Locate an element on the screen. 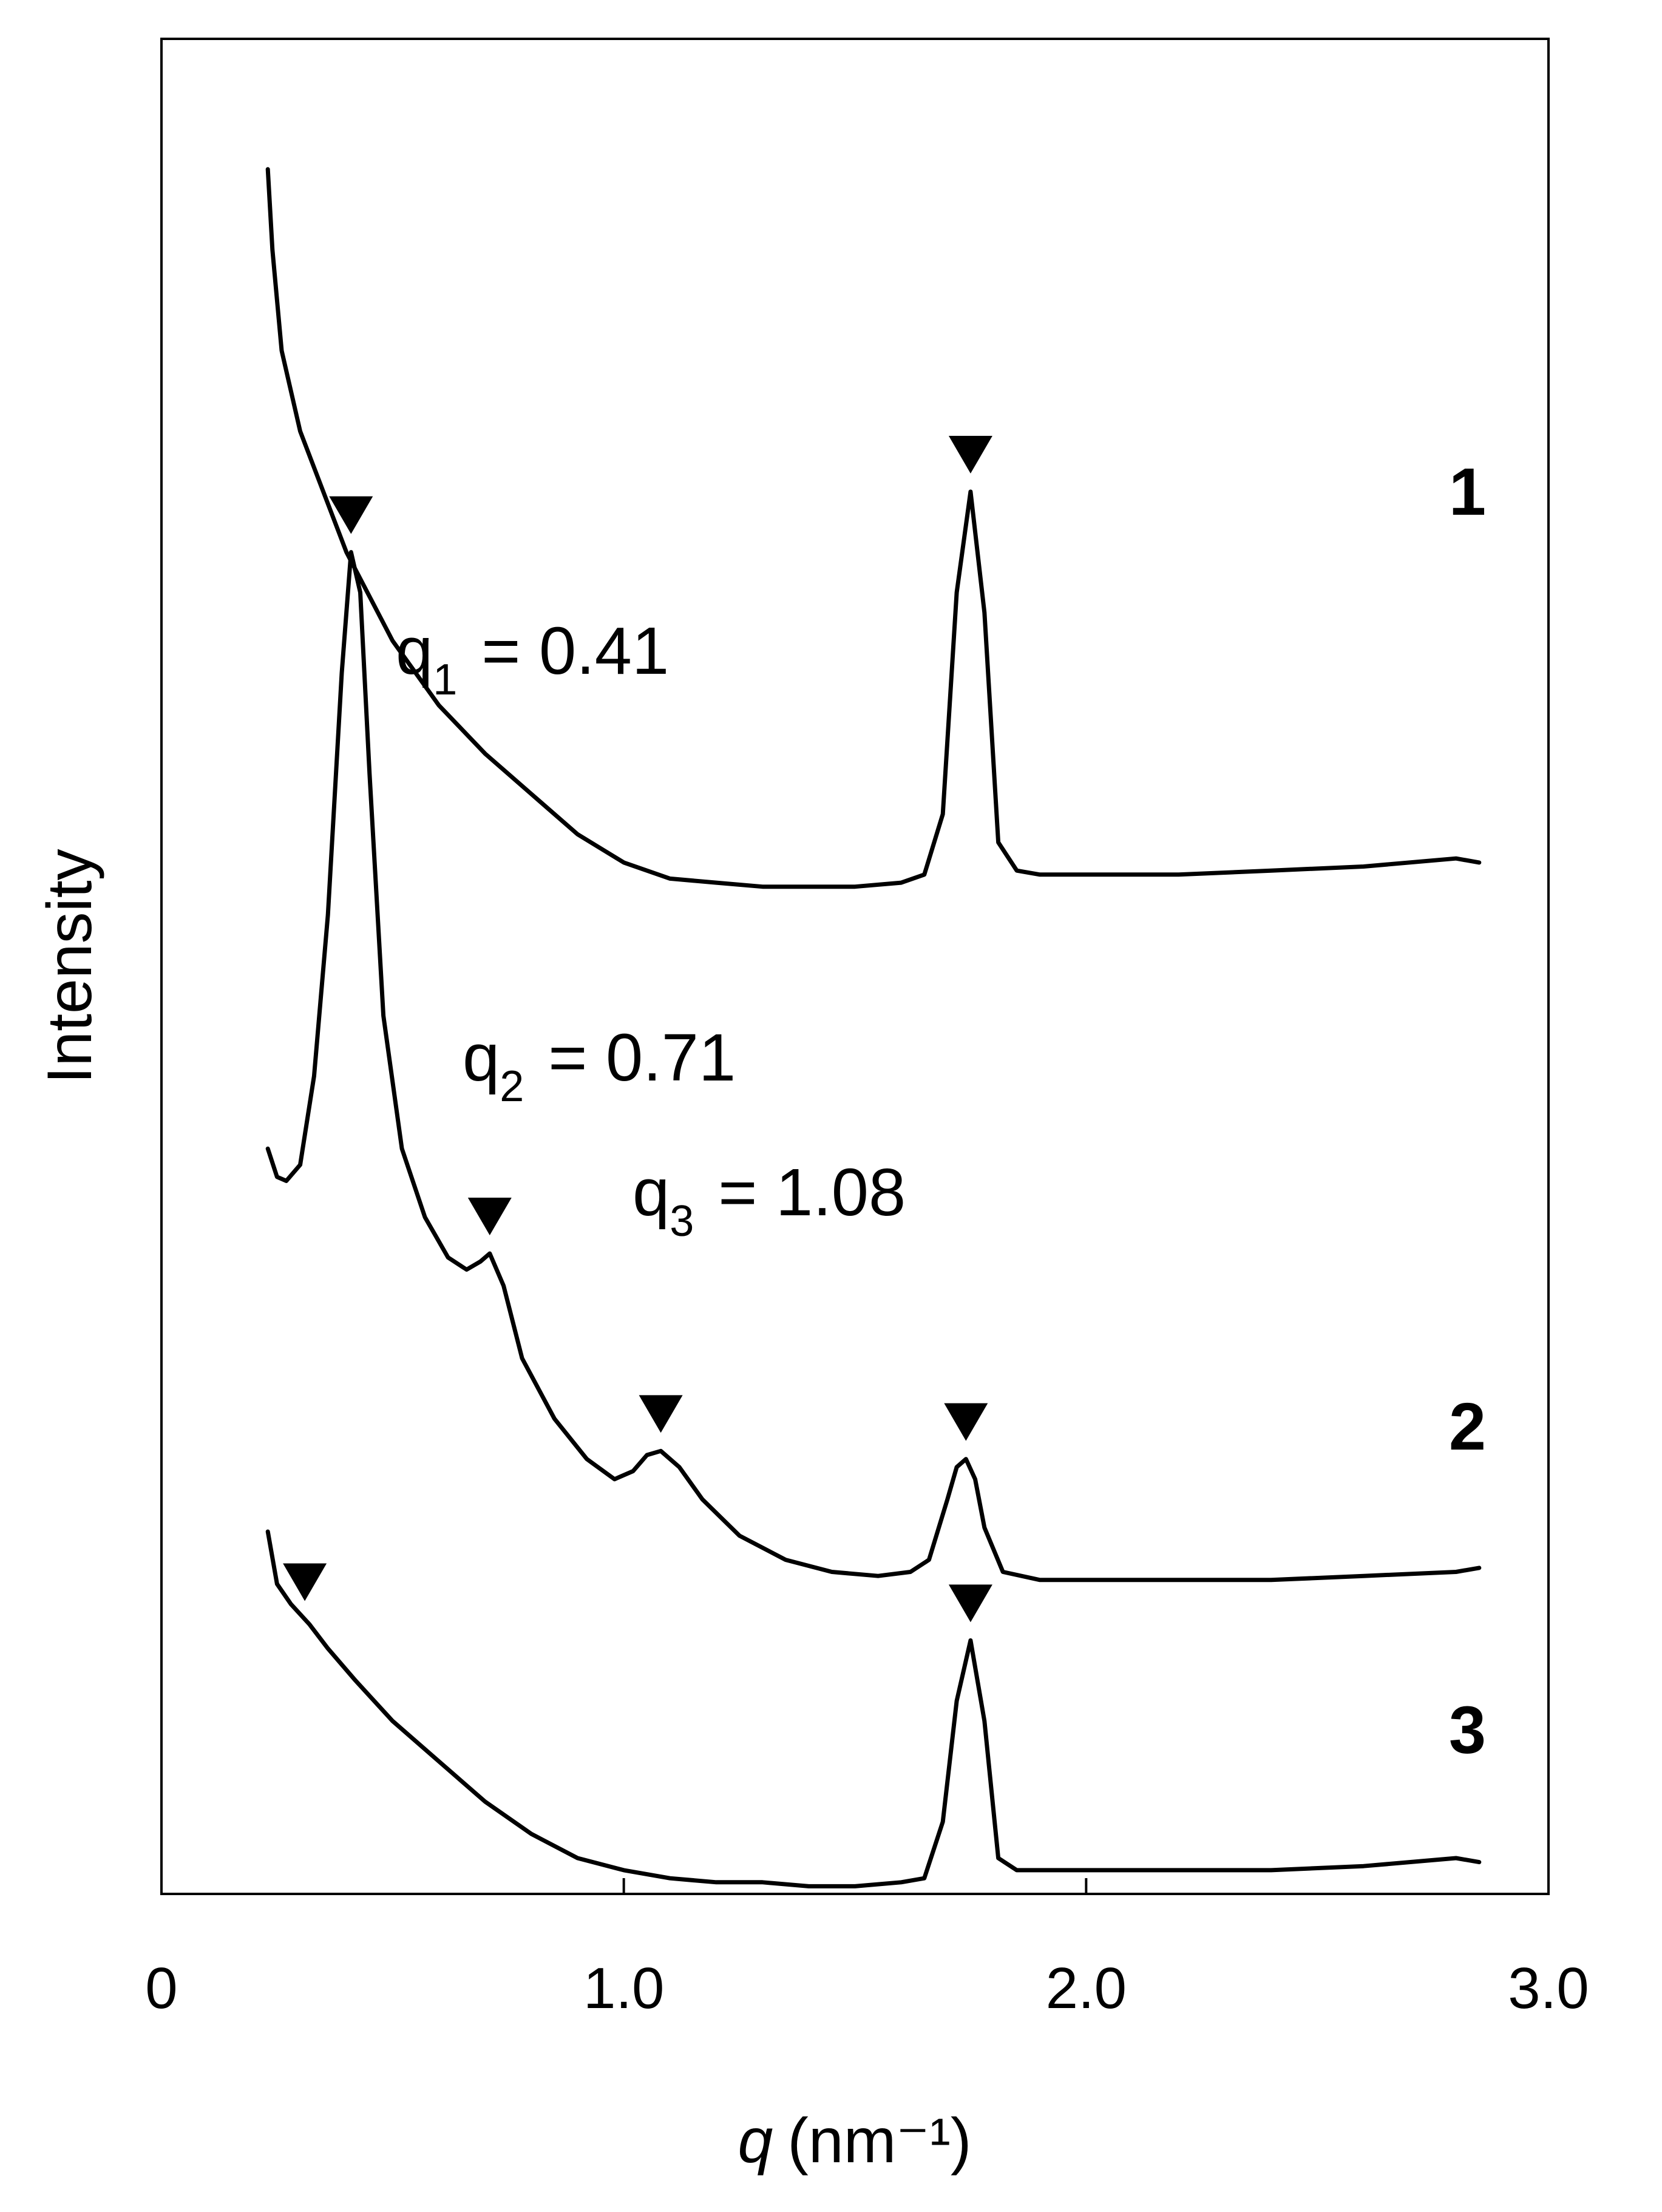 This screenshot has width=1662, height=2212. annotation-q3-subscript: 3 is located at coordinates (682, 1221).